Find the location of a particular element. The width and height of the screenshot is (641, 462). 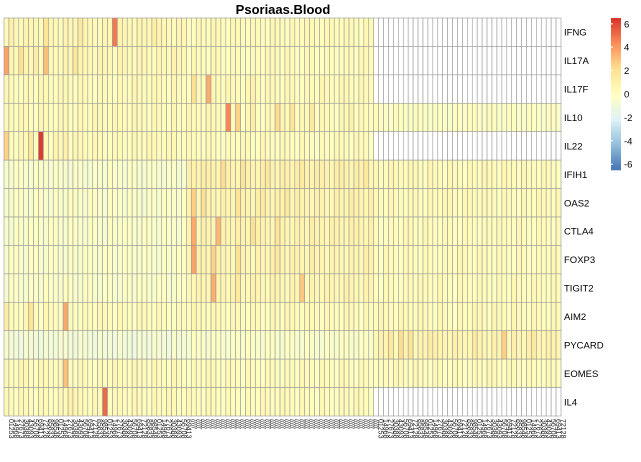

column-label: 72128 is located at coordinates (513, 429).